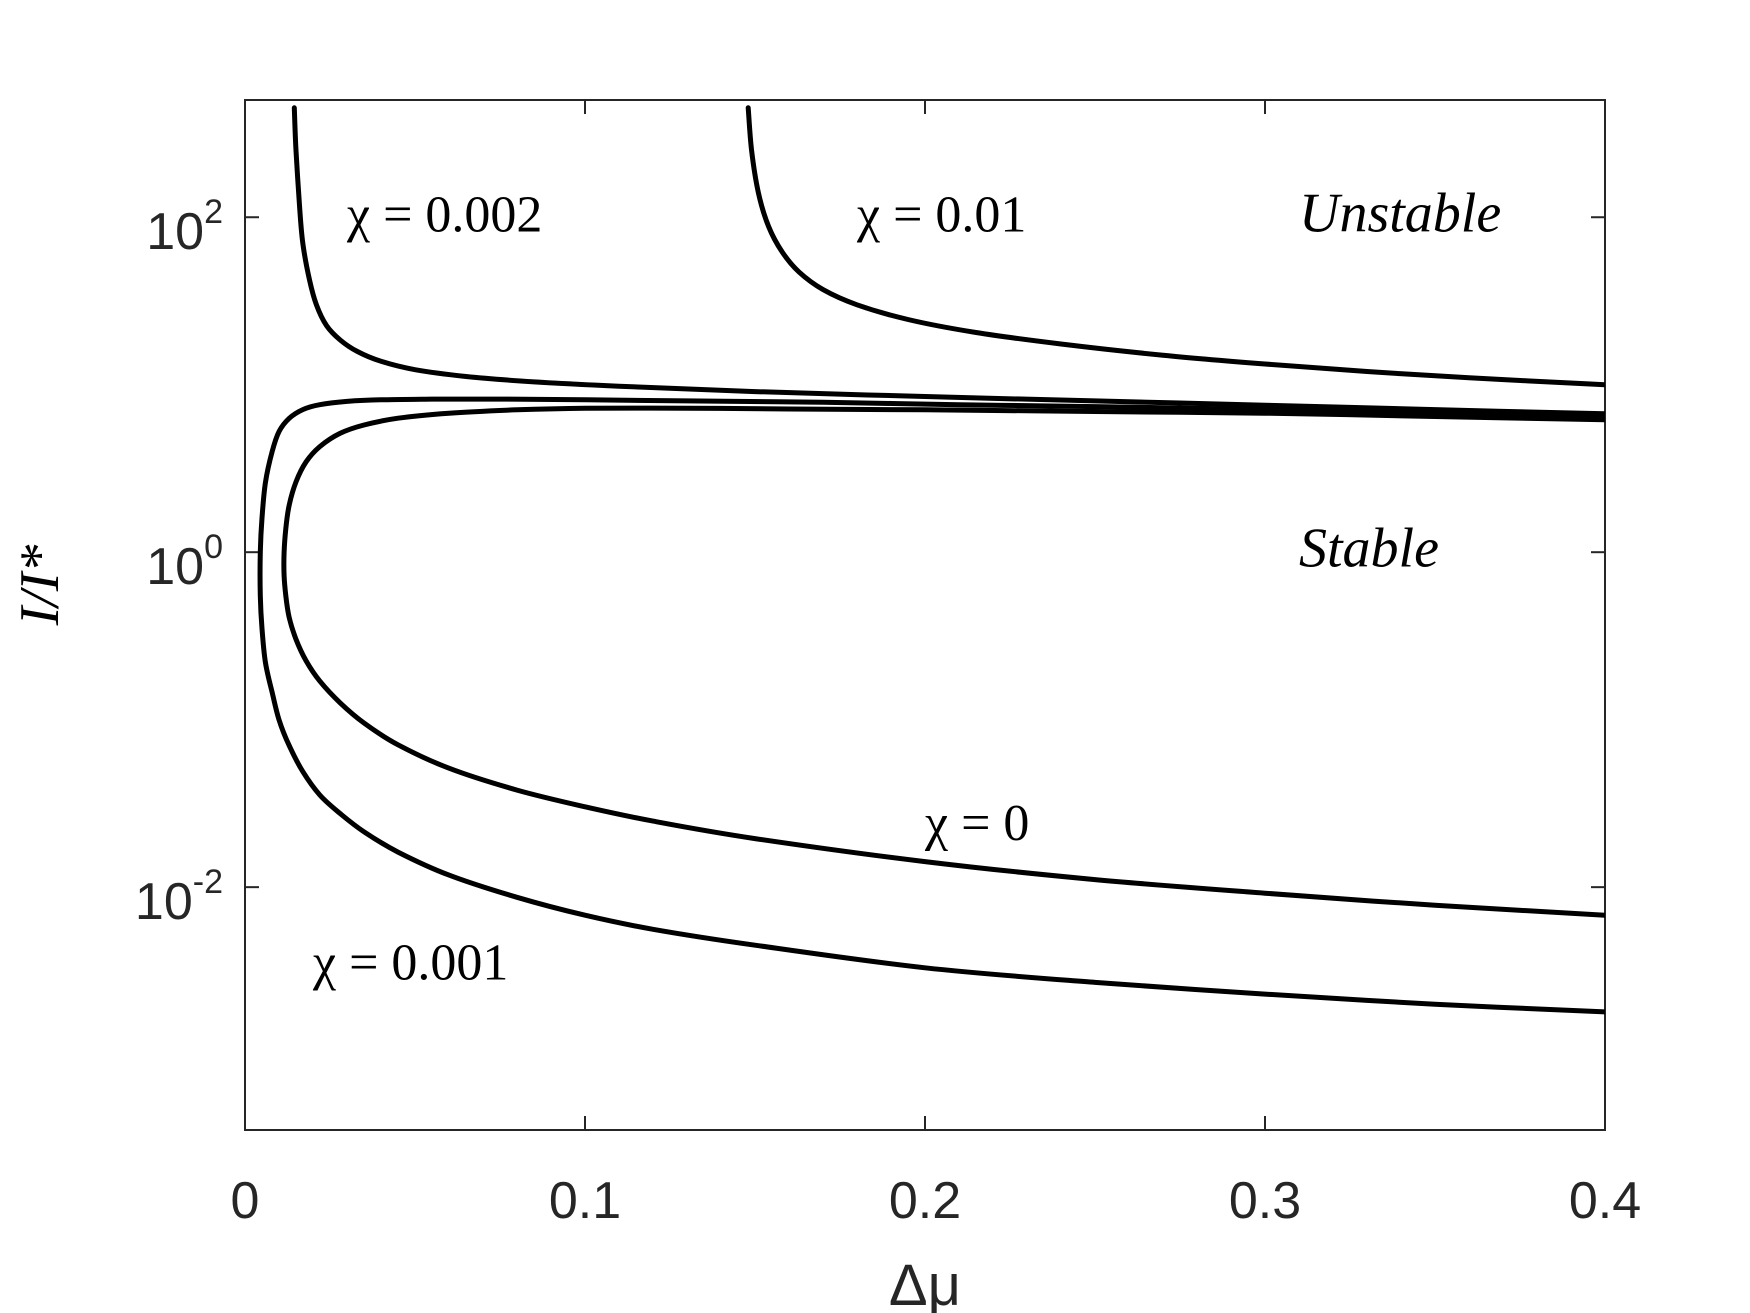 The image size is (1750, 1313). I want to click on series-label: χ = 0, so click(976, 823).